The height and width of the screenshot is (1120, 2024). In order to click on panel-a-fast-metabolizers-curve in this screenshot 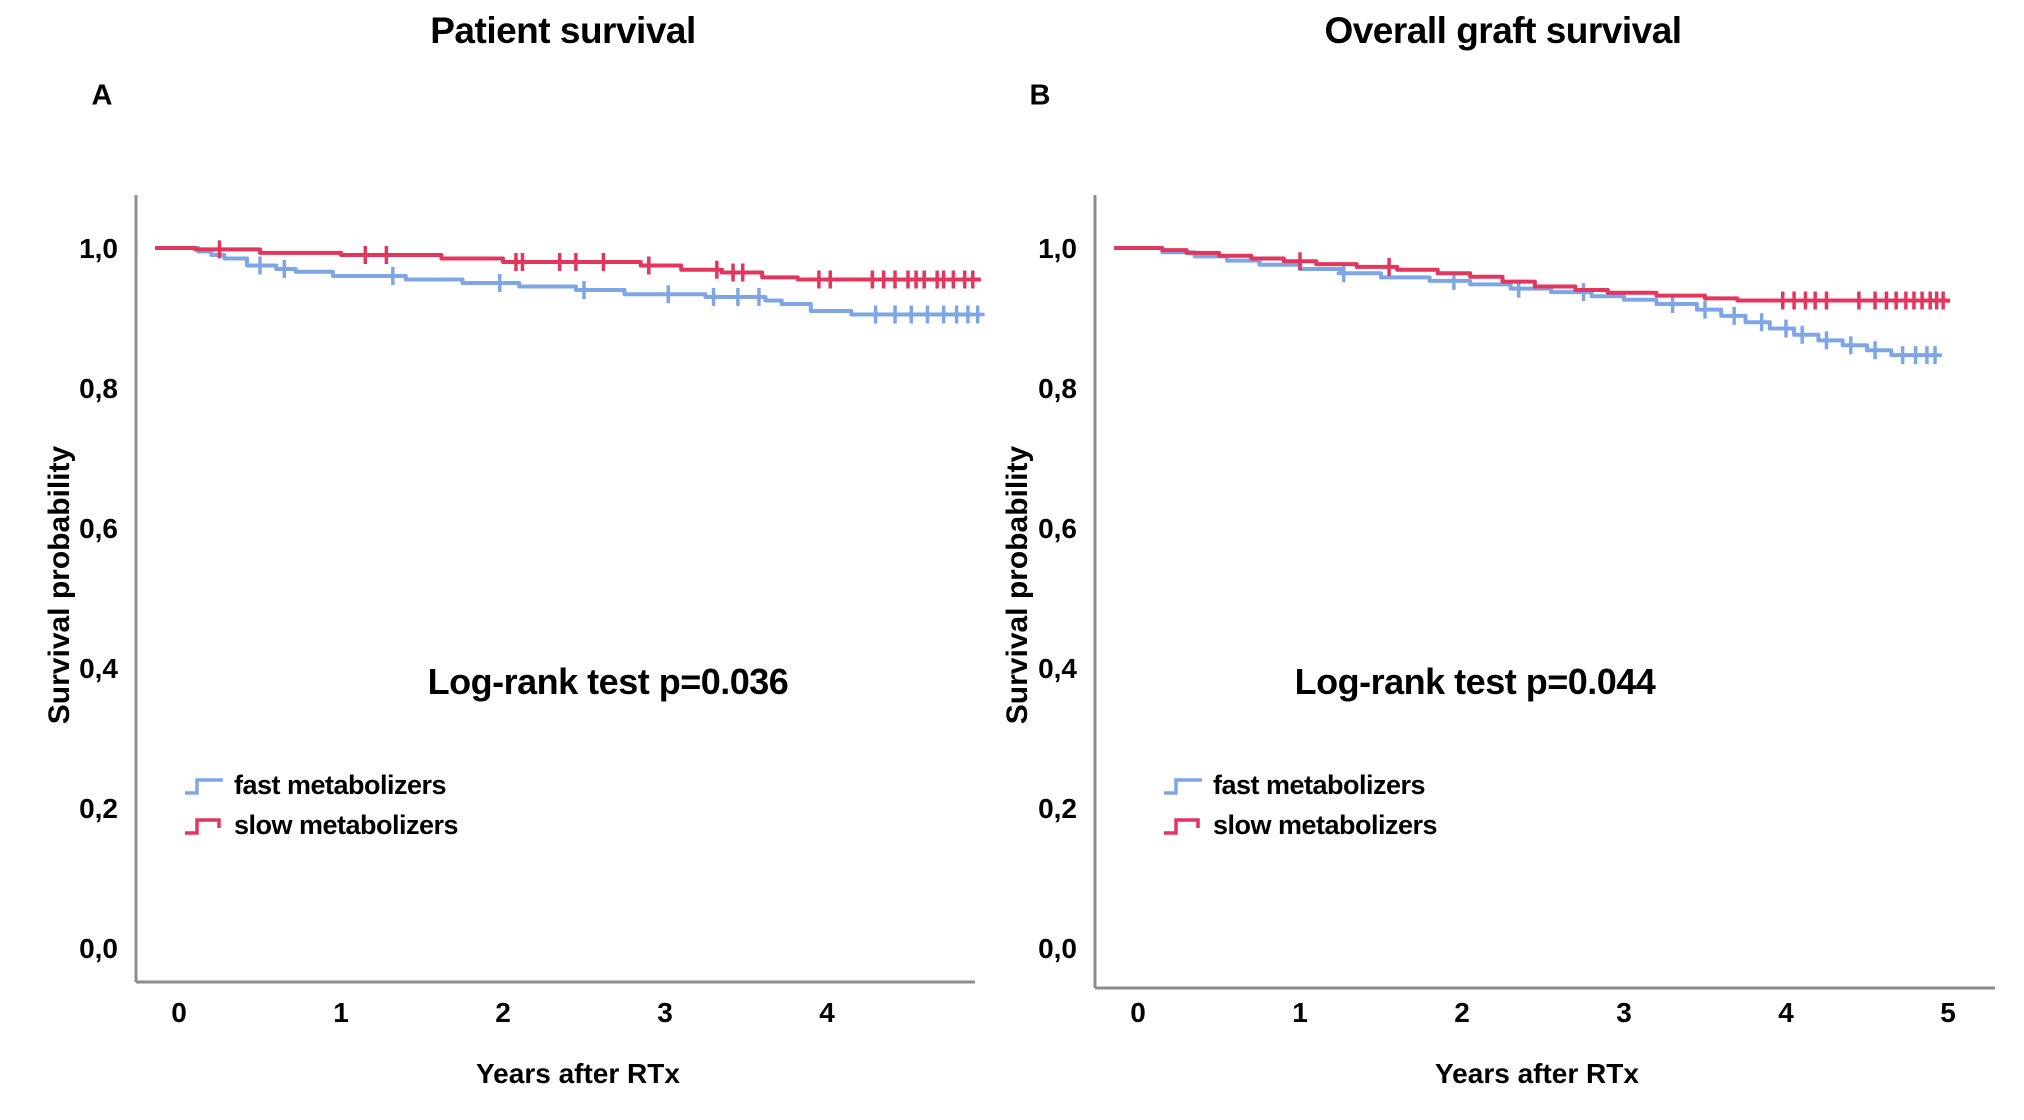, I will do `click(564, 281)`.